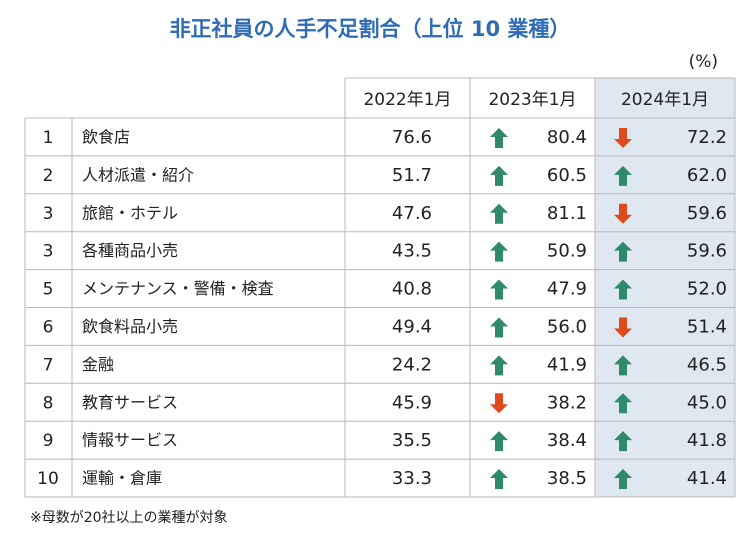 This screenshot has width=756, height=554. What do you see at coordinates (122, 478) in the screenshot?
I see `industry: 運輸・倉庫` at bounding box center [122, 478].